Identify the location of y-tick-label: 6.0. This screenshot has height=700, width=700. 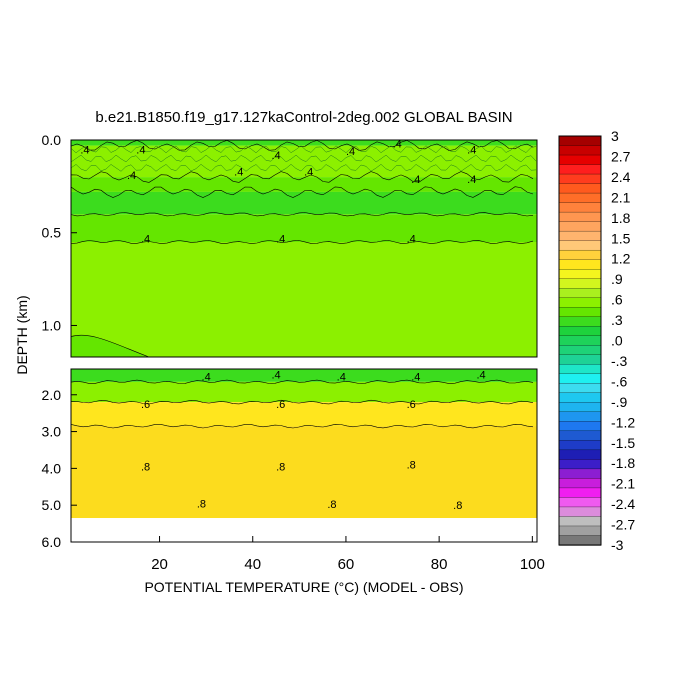
(52, 542).